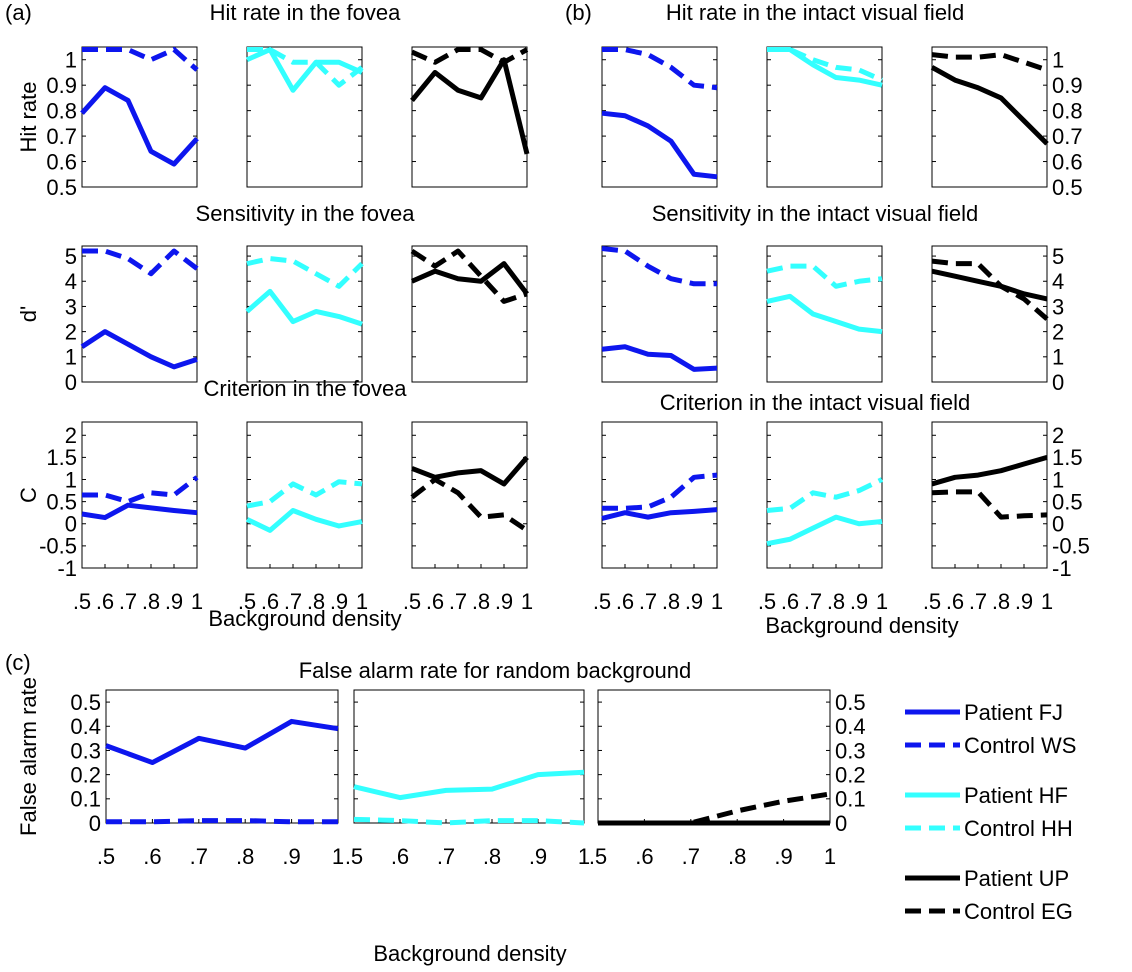  Describe the element at coordinates (850, 726) in the screenshot. I see `y-tick-label: 0.4` at that location.